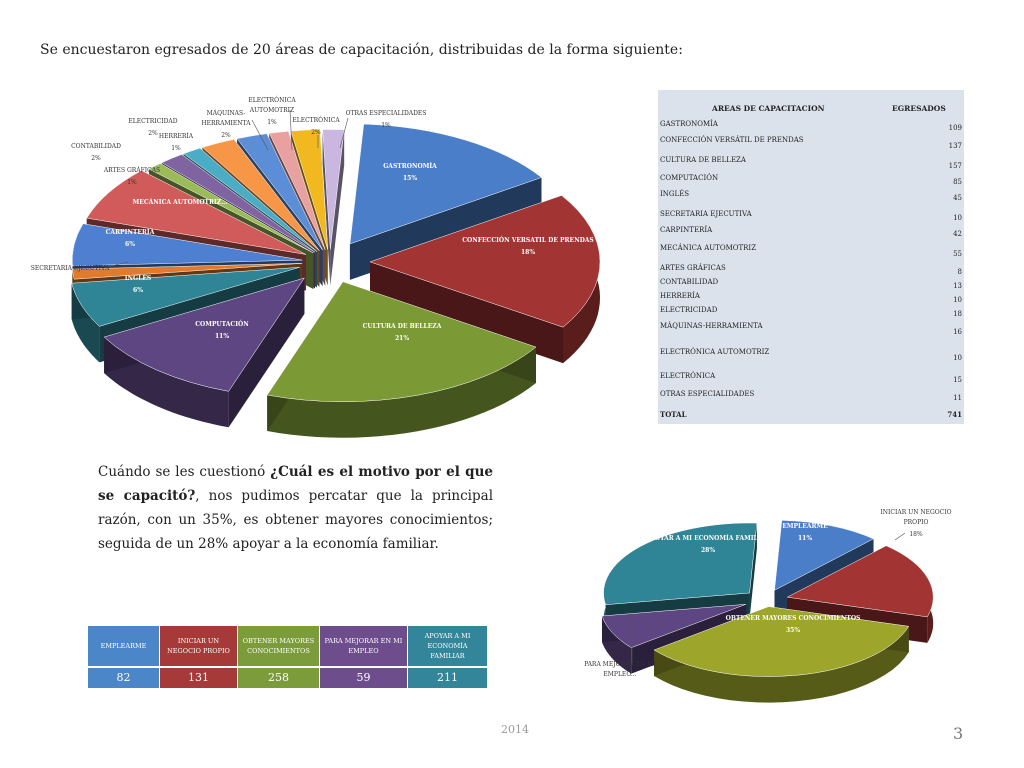 This screenshot has width=1024, height=768. I want to click on areas-pie-outside-label: ARTES GRÁFICAS, so click(131, 170).